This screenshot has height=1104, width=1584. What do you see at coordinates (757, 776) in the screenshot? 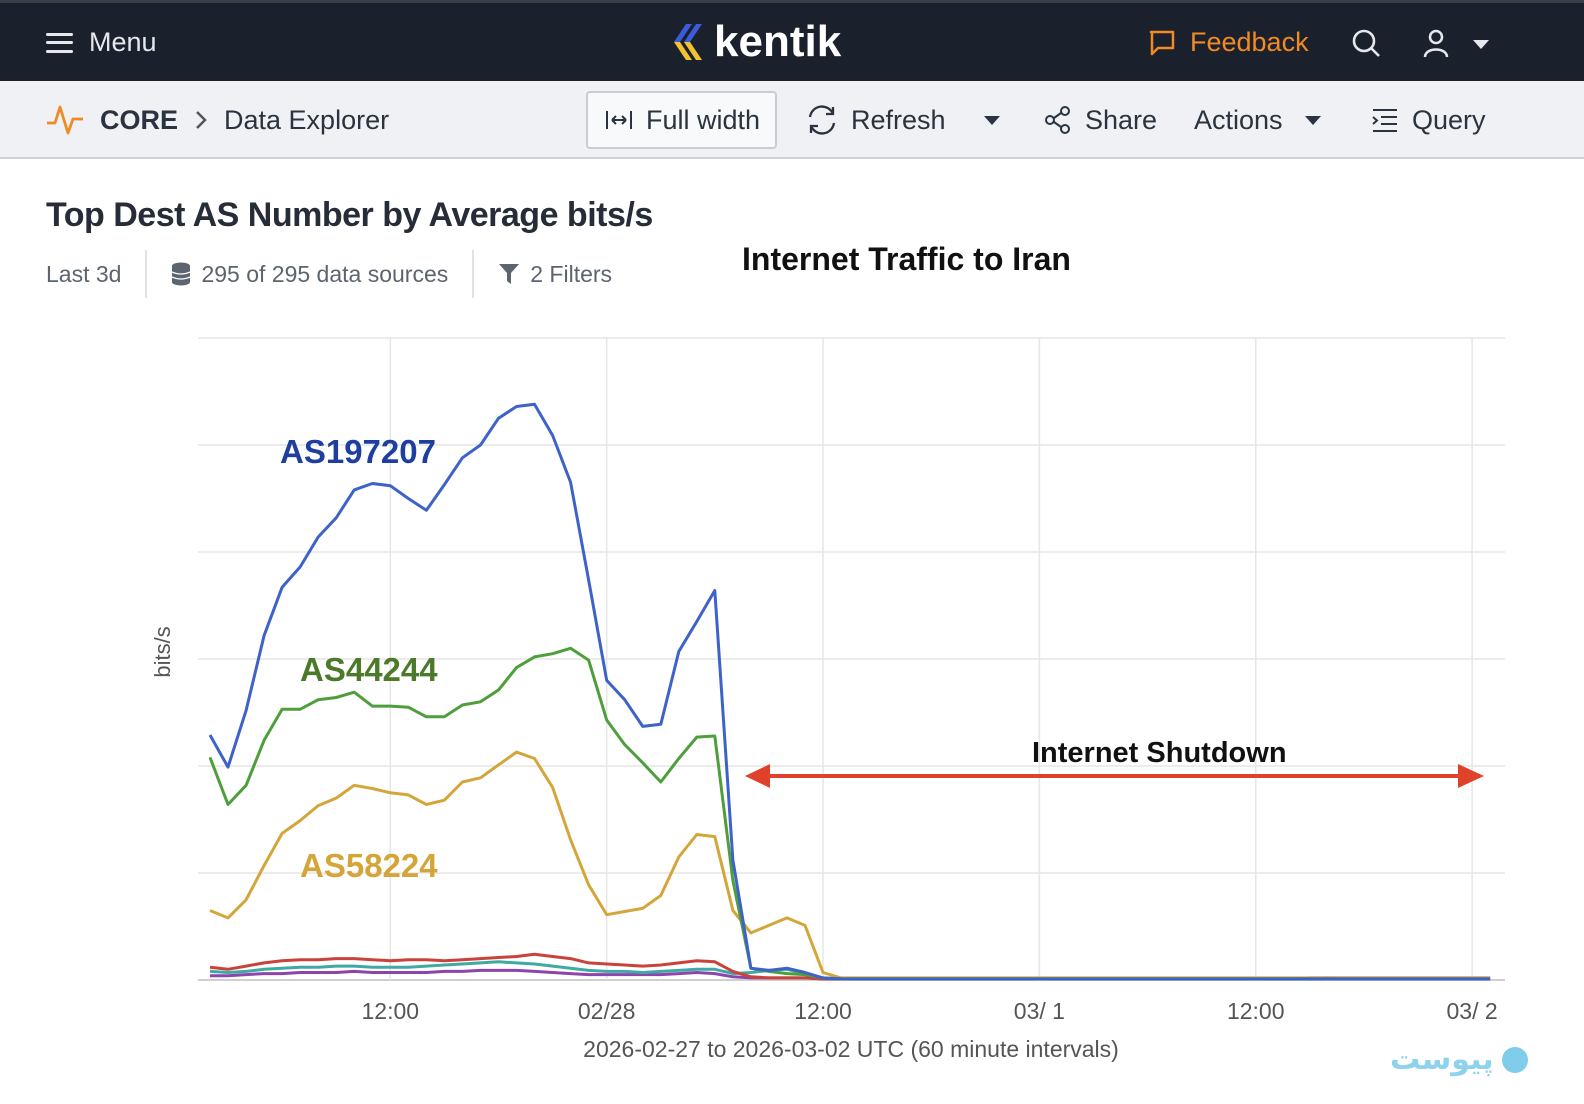
I see `arrow-left-icon` at bounding box center [757, 776].